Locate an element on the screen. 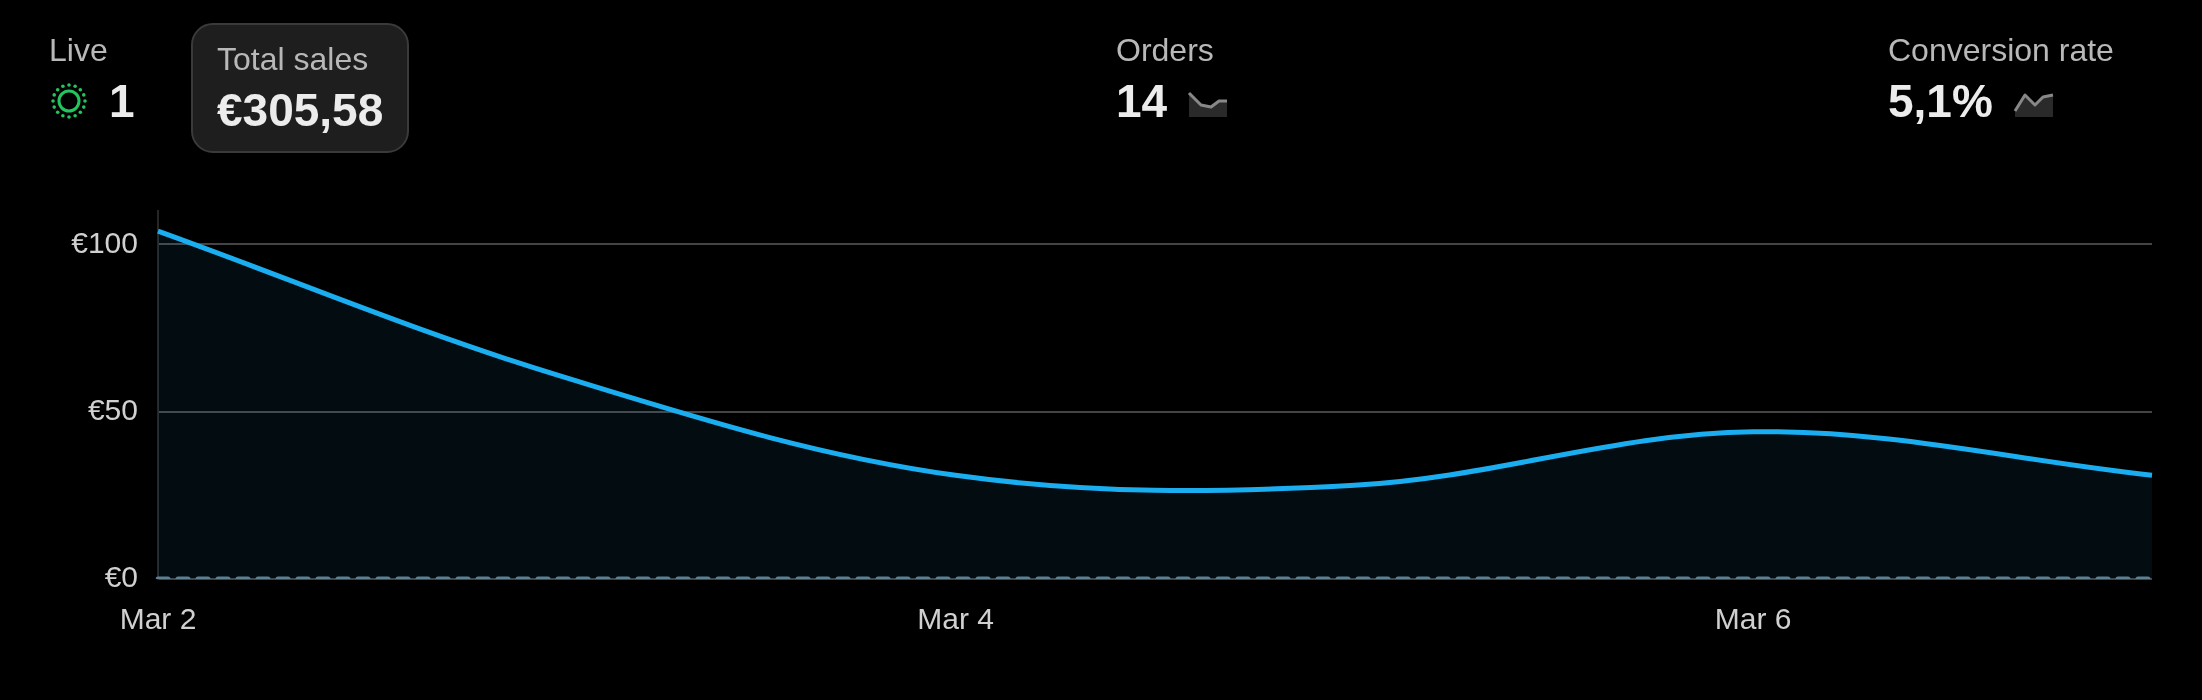 Image resolution: width=2202 pixels, height=700 pixels. text: Conversion rate is located at coordinates (2001, 50).